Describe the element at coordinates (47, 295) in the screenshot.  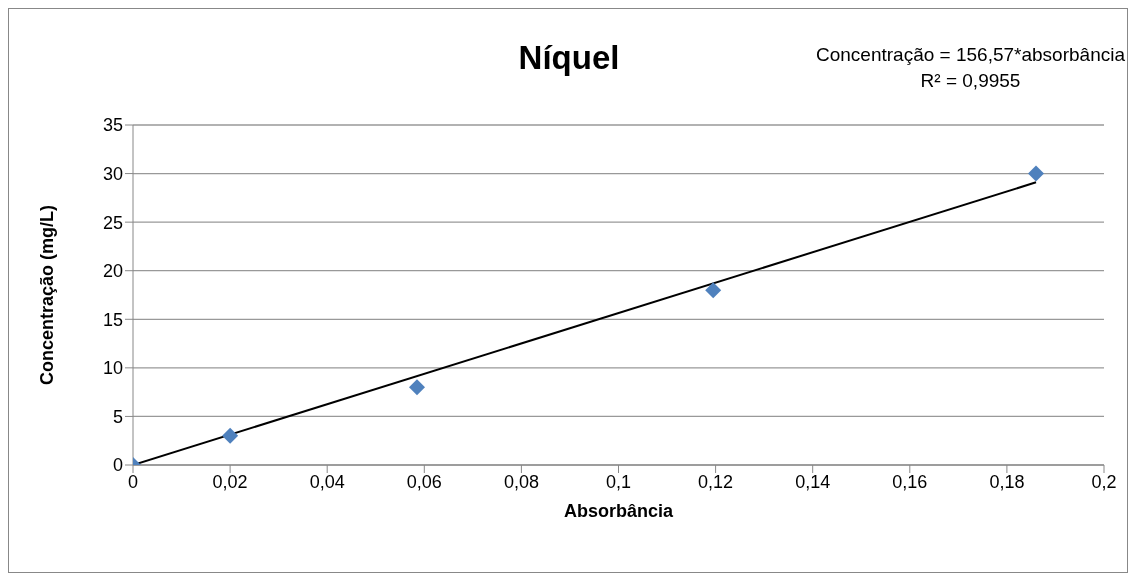
I see `y-axis-title: Concentração (mg/L)` at that location.